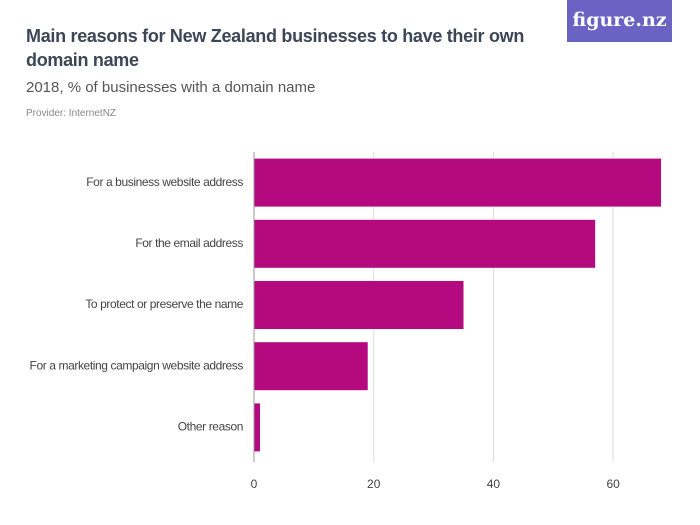  Describe the element at coordinates (374, 484) in the screenshot. I see `x-tick-label: 20` at that location.